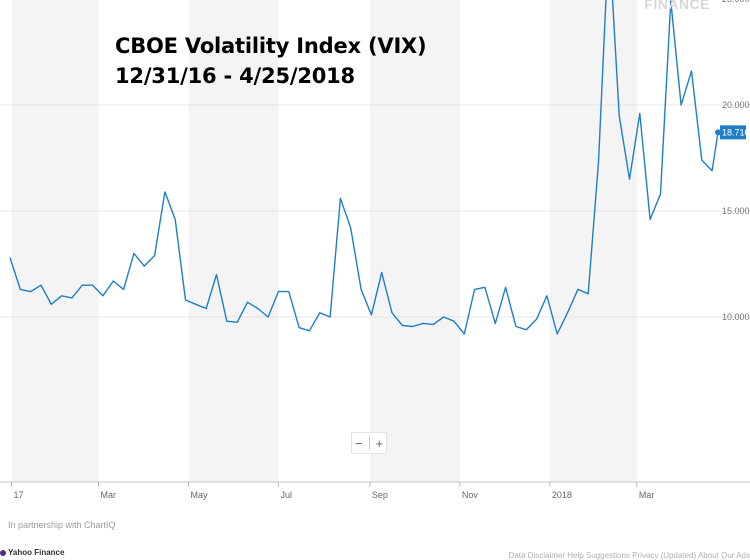 Image resolution: width=750 pixels, height=560 pixels. Describe the element at coordinates (736, 161) in the screenshot. I see `y-axis-tick-labels: 10.0000 15.0000 20.0000 25.0000` at that location.